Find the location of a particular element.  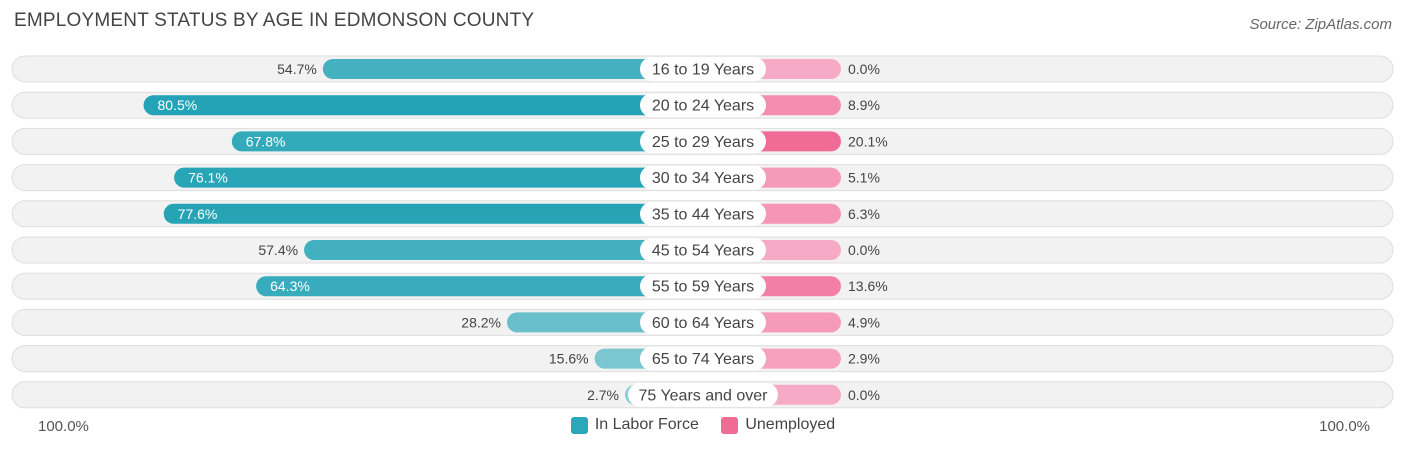

category-label: 25 to 29 Years is located at coordinates (703, 142).